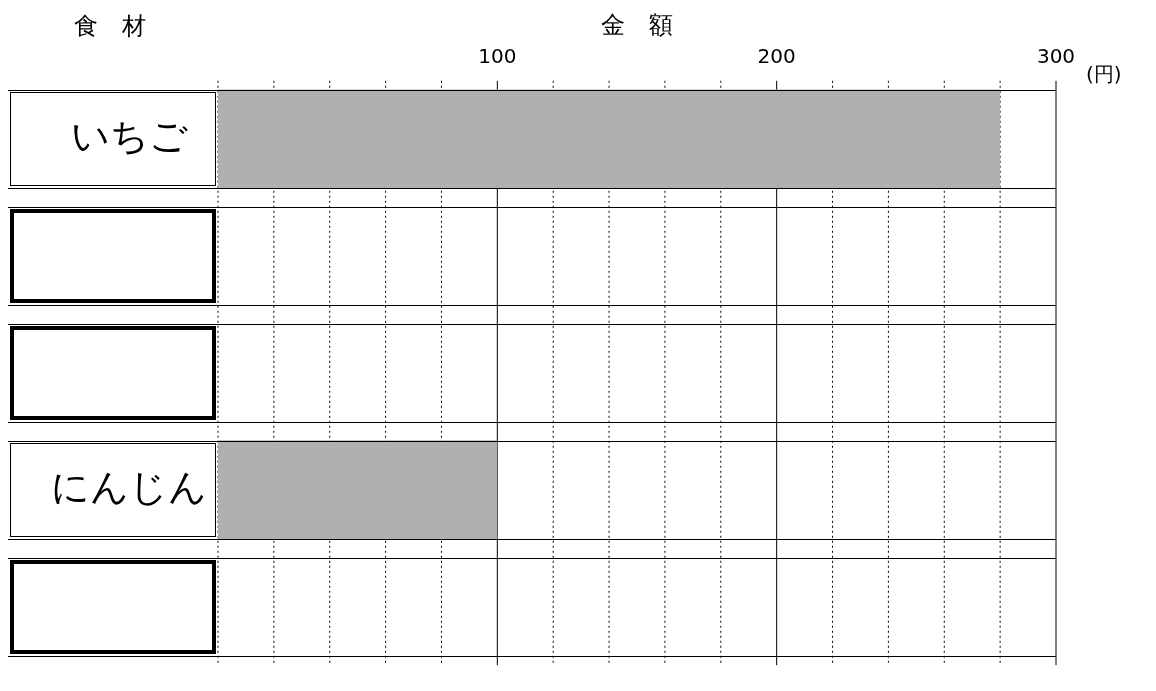 Image resolution: width=1156 pixels, height=691 pixels. I want to click on y-tick-label: にんじん, so click(129, 486).